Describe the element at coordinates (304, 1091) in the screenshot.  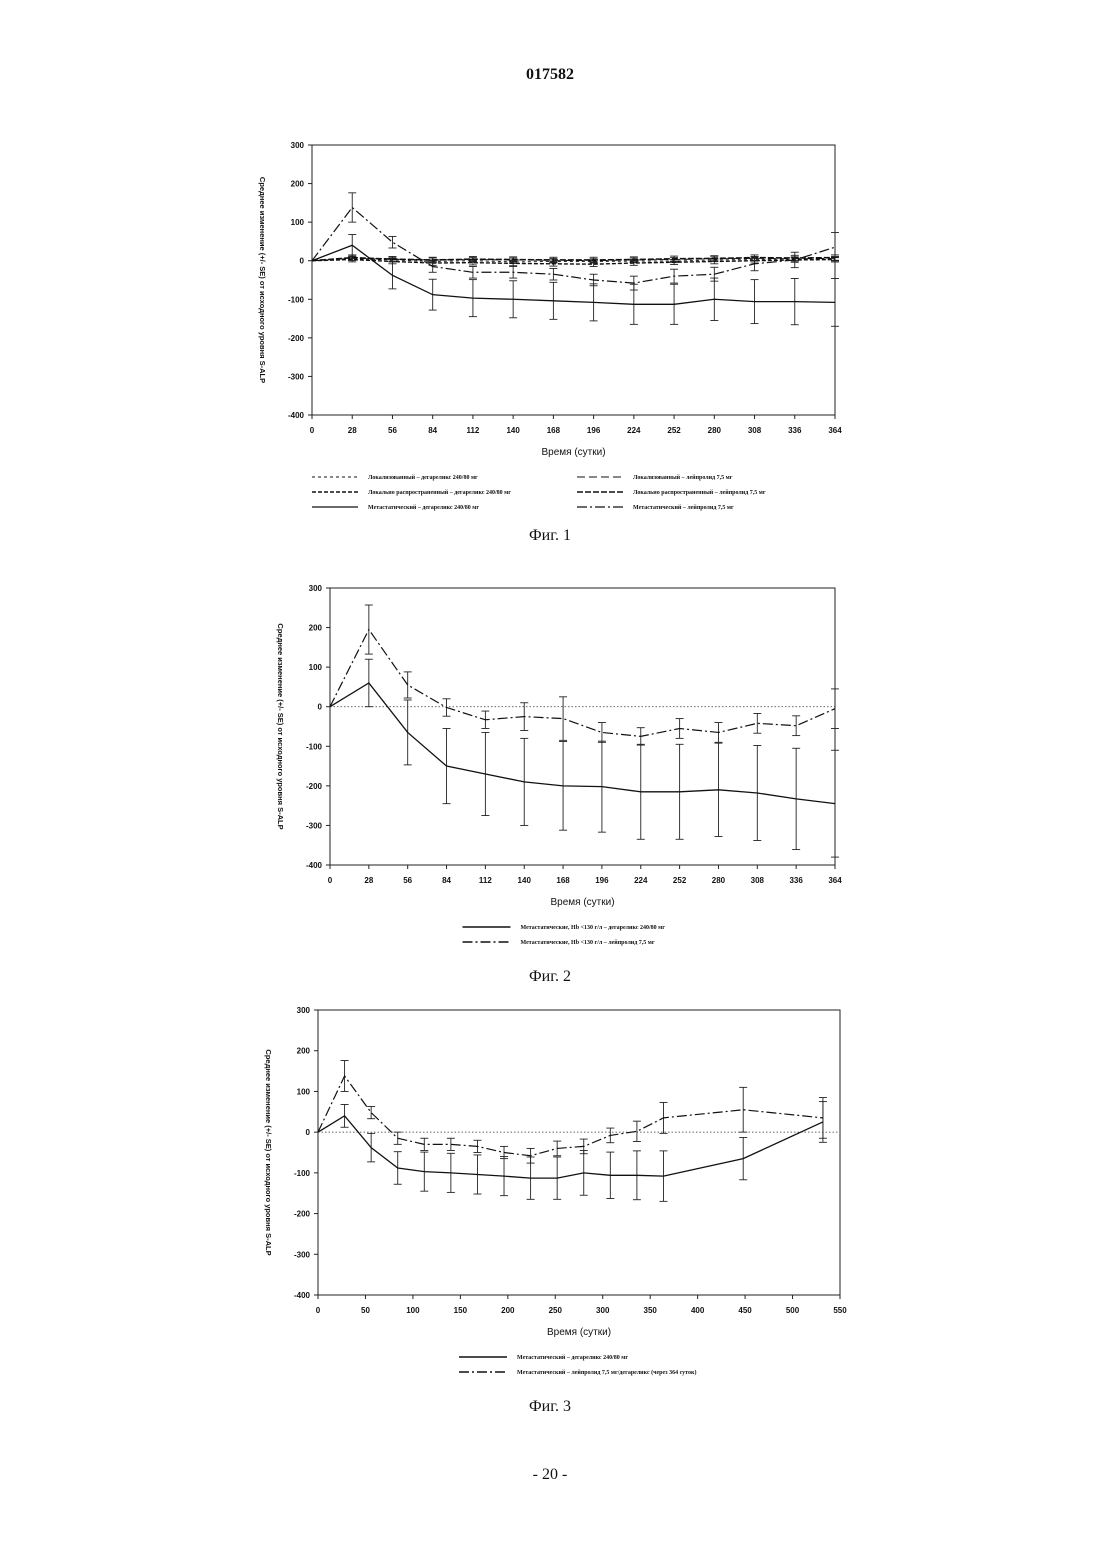
I see `y-tick-label: 100` at that location.